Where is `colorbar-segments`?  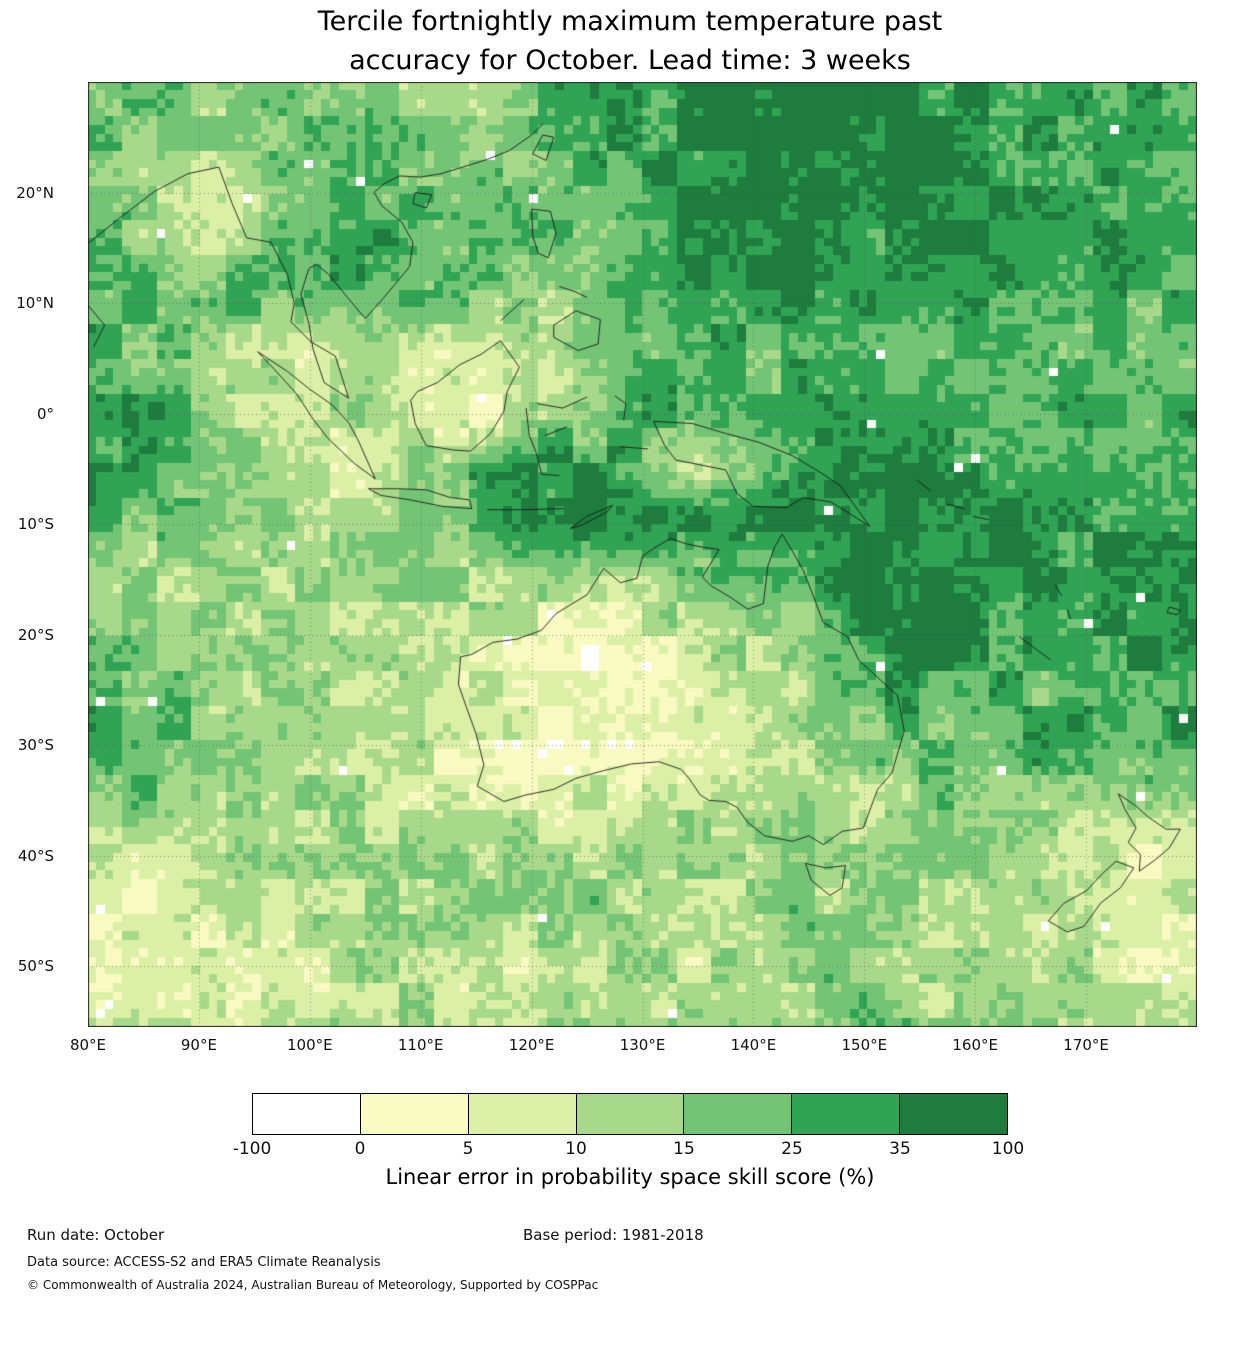 colorbar-segments is located at coordinates (630, 1114).